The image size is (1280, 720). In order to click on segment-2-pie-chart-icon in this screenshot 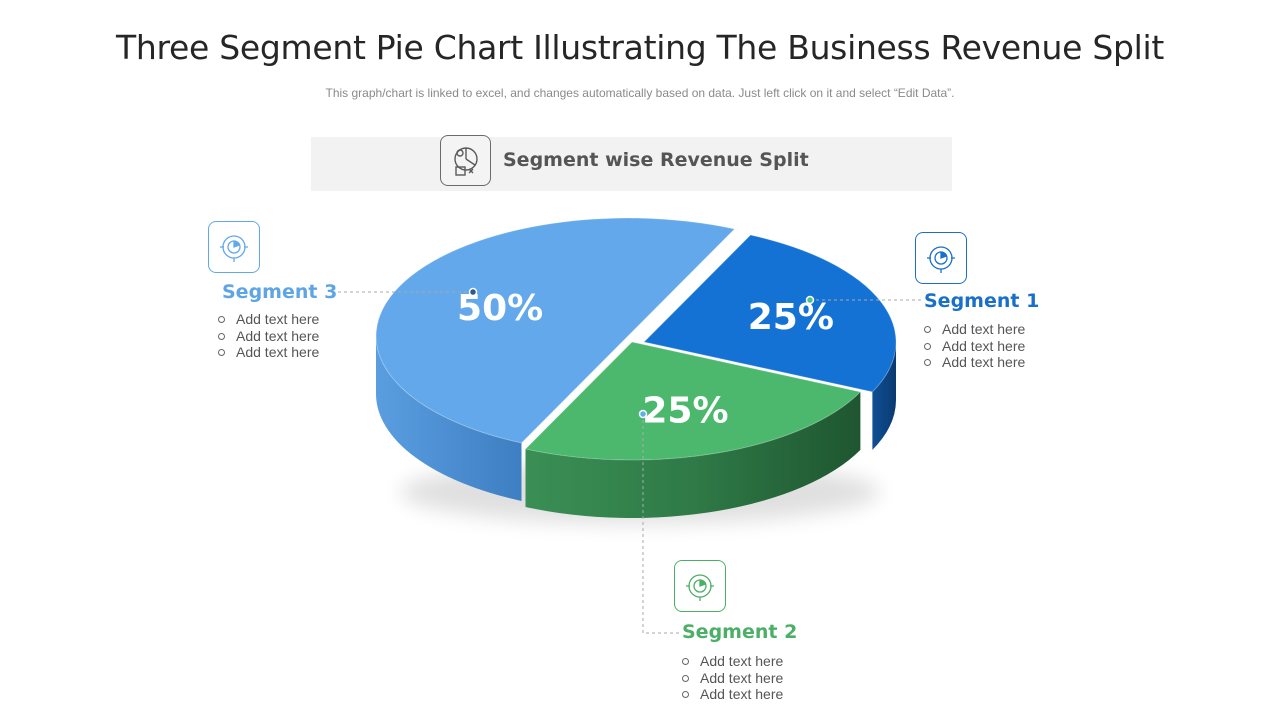, I will do `click(700, 586)`.